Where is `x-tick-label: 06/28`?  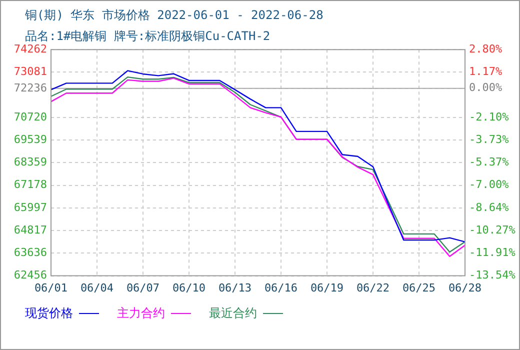
x-tick-label: 06/28 is located at coordinates (465, 287).